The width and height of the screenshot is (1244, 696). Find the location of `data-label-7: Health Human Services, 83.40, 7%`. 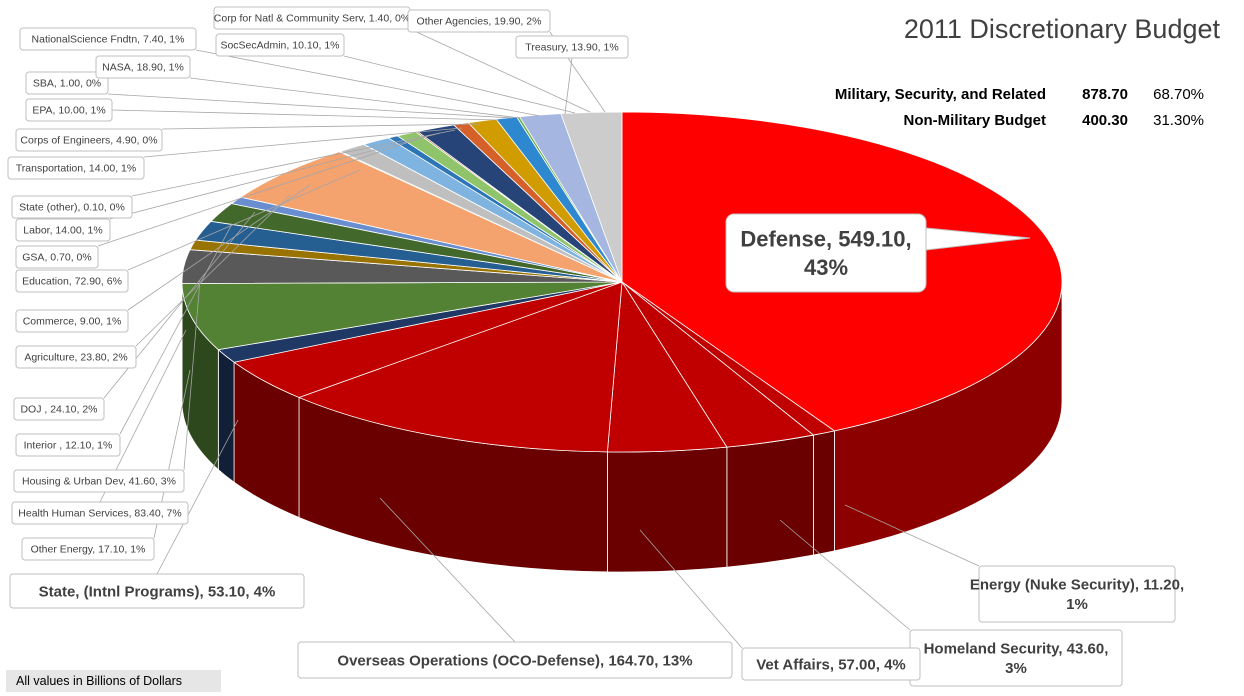

data-label-7: Health Human Services, 83.40, 7% is located at coordinates (99, 514).